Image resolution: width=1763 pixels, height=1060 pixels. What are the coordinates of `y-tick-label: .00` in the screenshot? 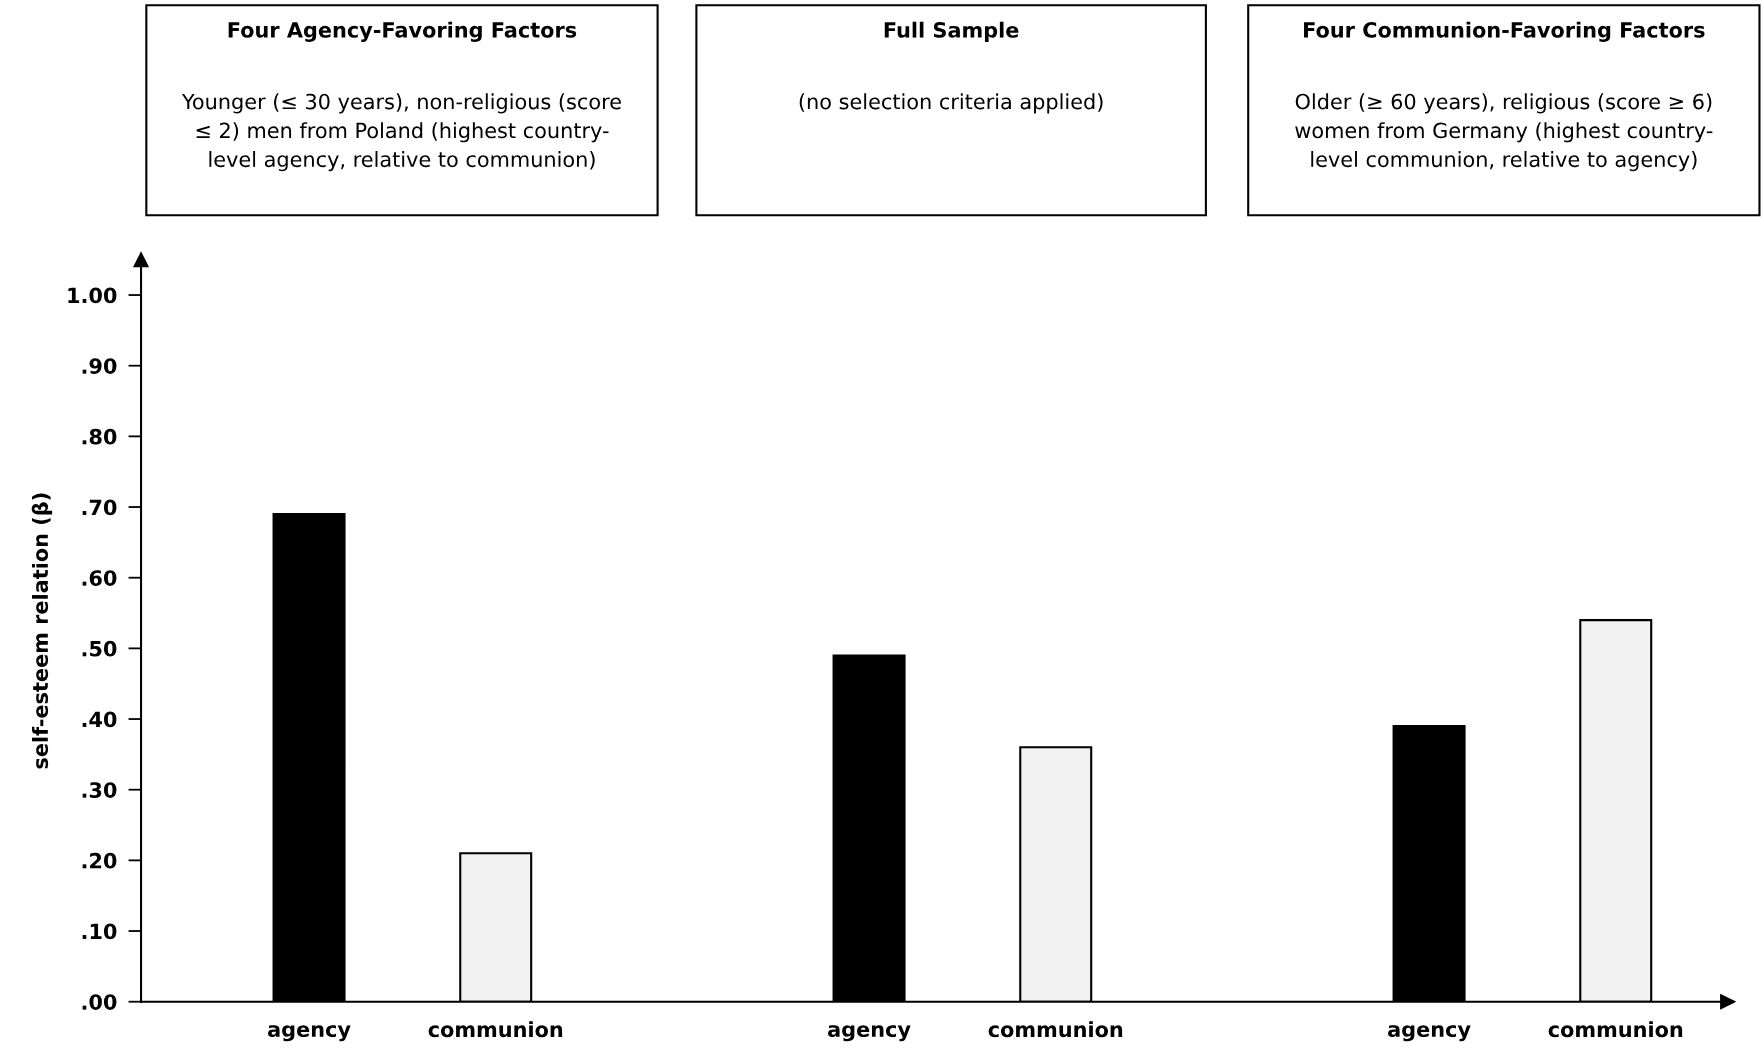 It's located at (99, 1002).